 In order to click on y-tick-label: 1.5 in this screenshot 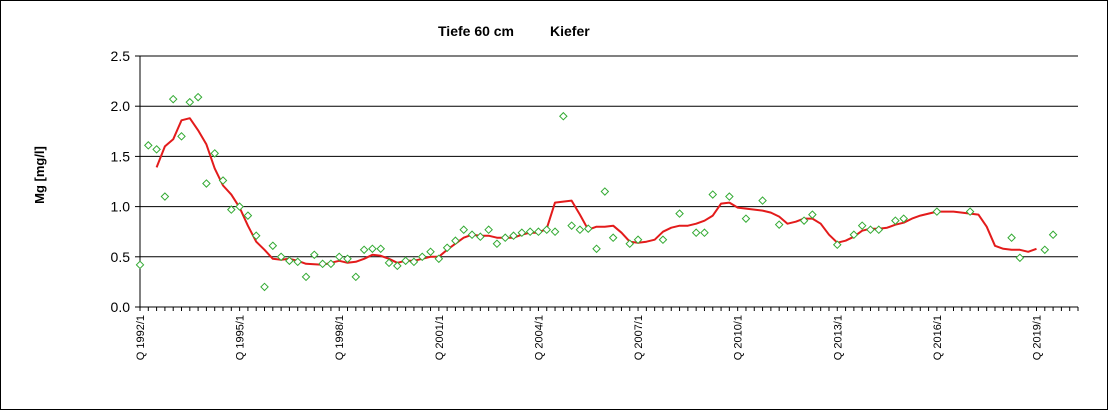, I will do `click(121, 156)`.